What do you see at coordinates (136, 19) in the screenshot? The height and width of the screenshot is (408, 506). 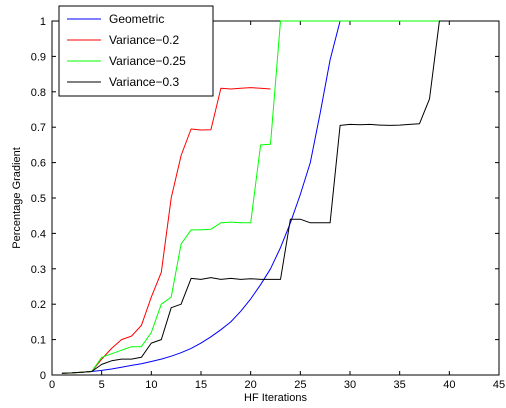 I see `legend-entry: Geometric` at bounding box center [136, 19].